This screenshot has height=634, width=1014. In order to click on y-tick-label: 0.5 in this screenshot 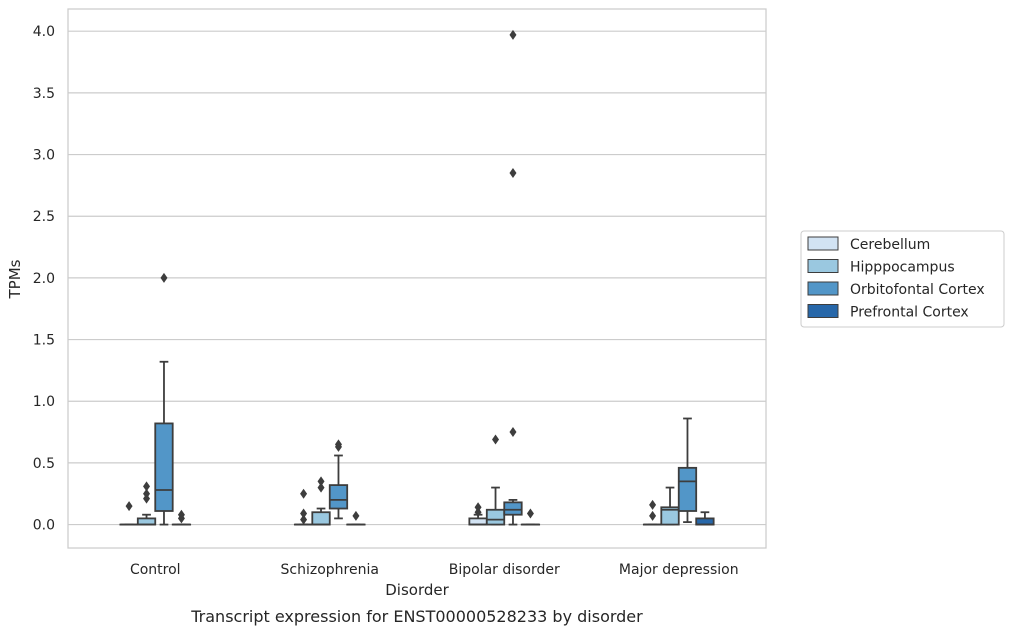, I will do `click(44, 464)`.